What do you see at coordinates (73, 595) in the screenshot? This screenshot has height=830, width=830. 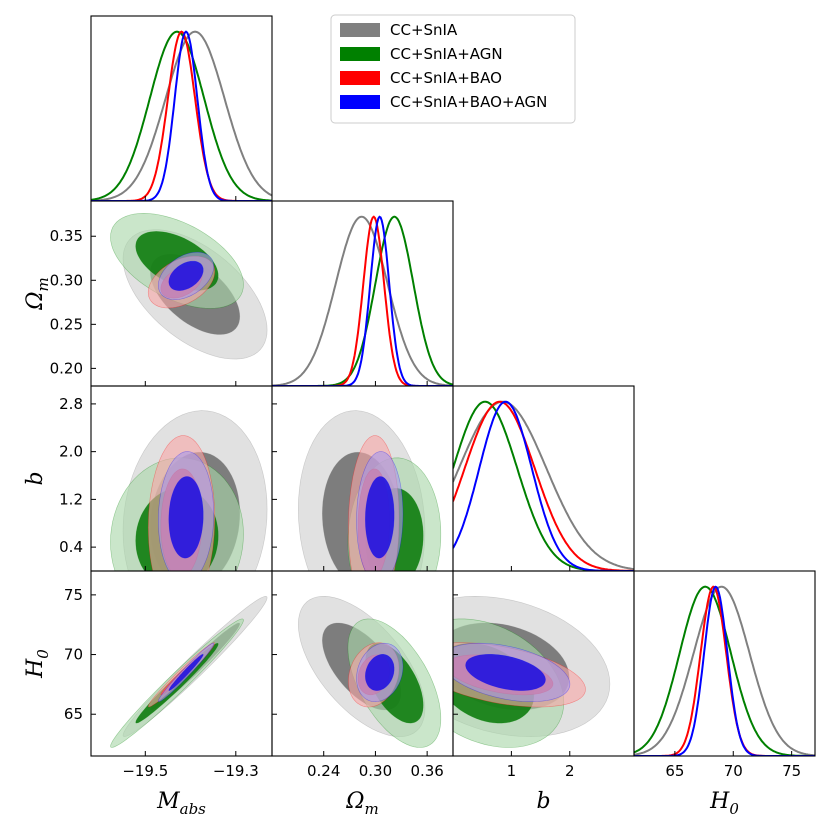 I see `y-tick-label-H0: 75` at bounding box center [73, 595].